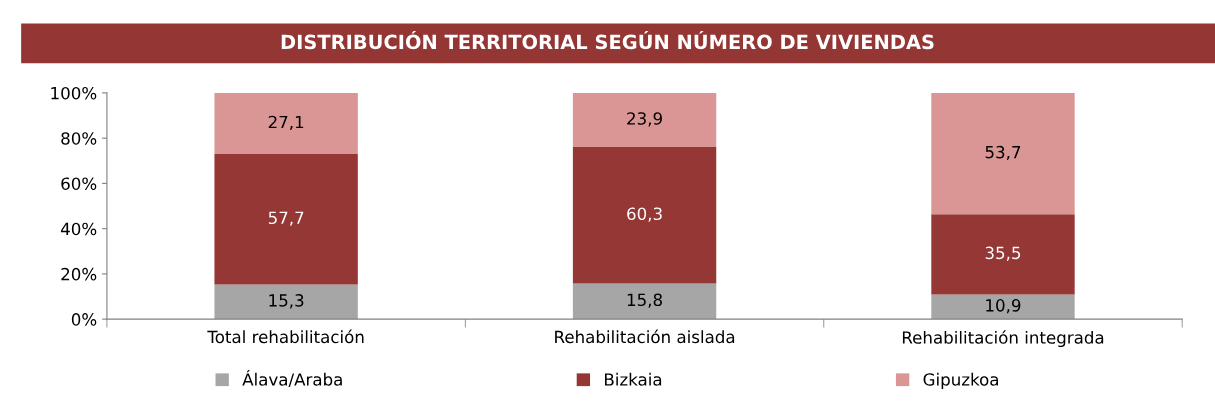  I want to click on x-tick-label: Rehabilitación aislada, so click(645, 336).